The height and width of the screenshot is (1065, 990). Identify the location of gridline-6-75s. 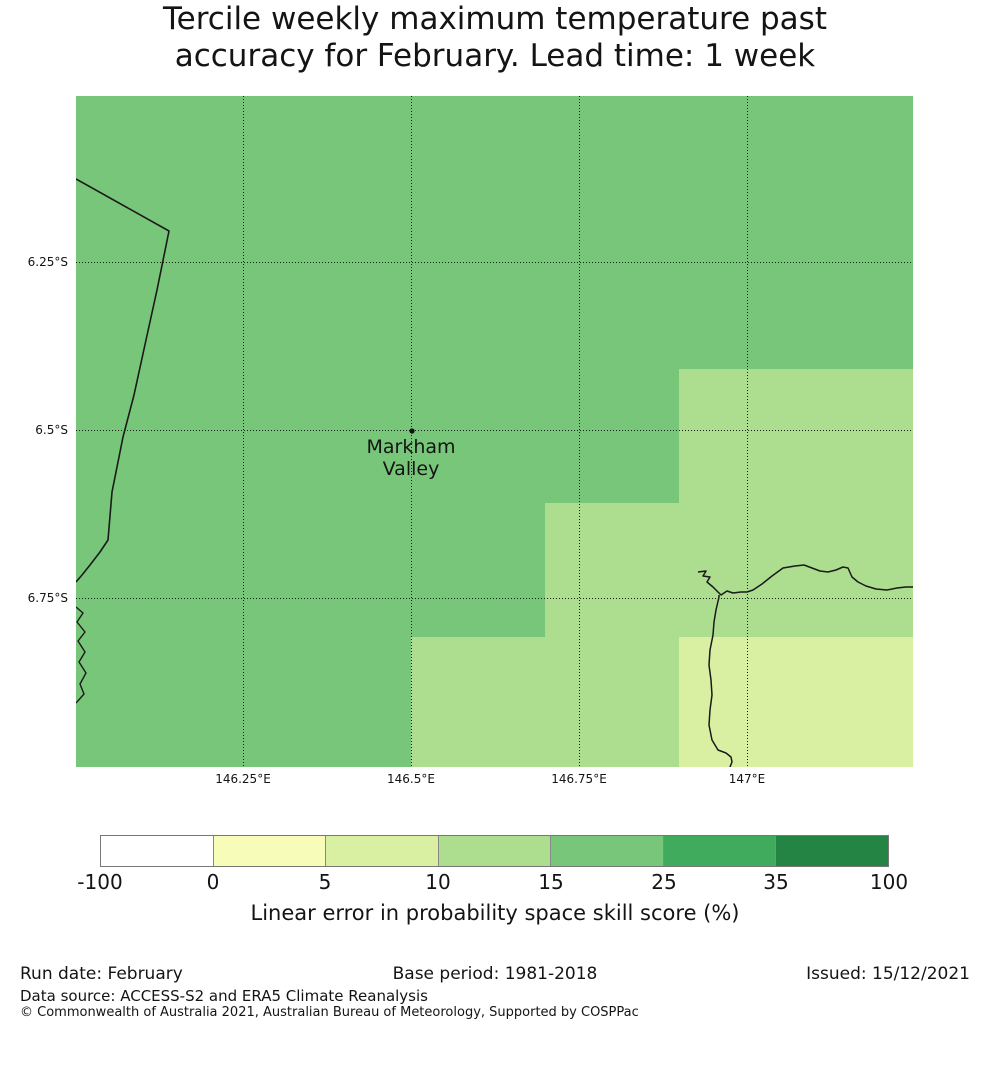
(494, 598).